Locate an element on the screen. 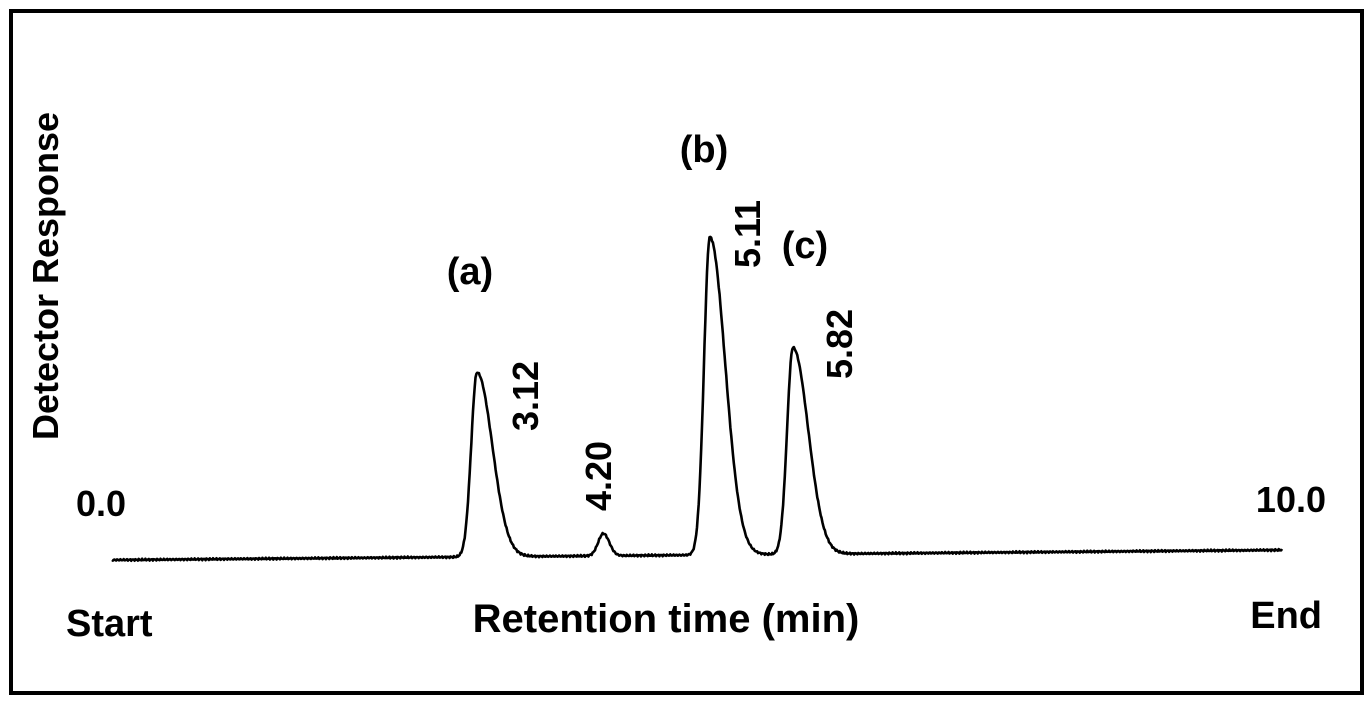  peak-b-rt-label: 5.11 is located at coordinates (747, 234).